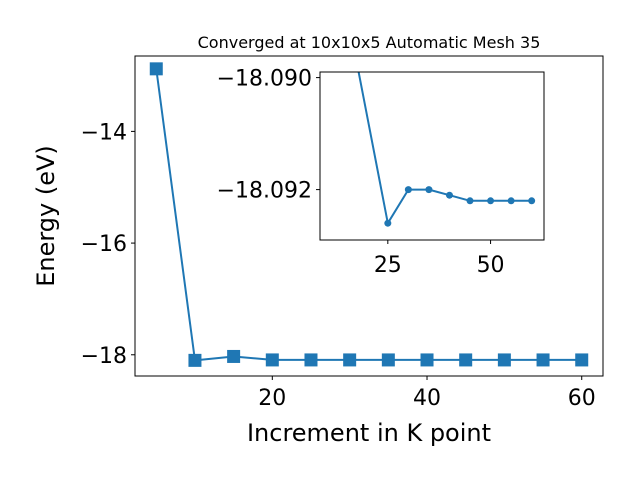 The width and height of the screenshot is (640, 480). Describe the element at coordinates (272, 398) in the screenshot. I see `main-x-tick-label: 20` at that location.